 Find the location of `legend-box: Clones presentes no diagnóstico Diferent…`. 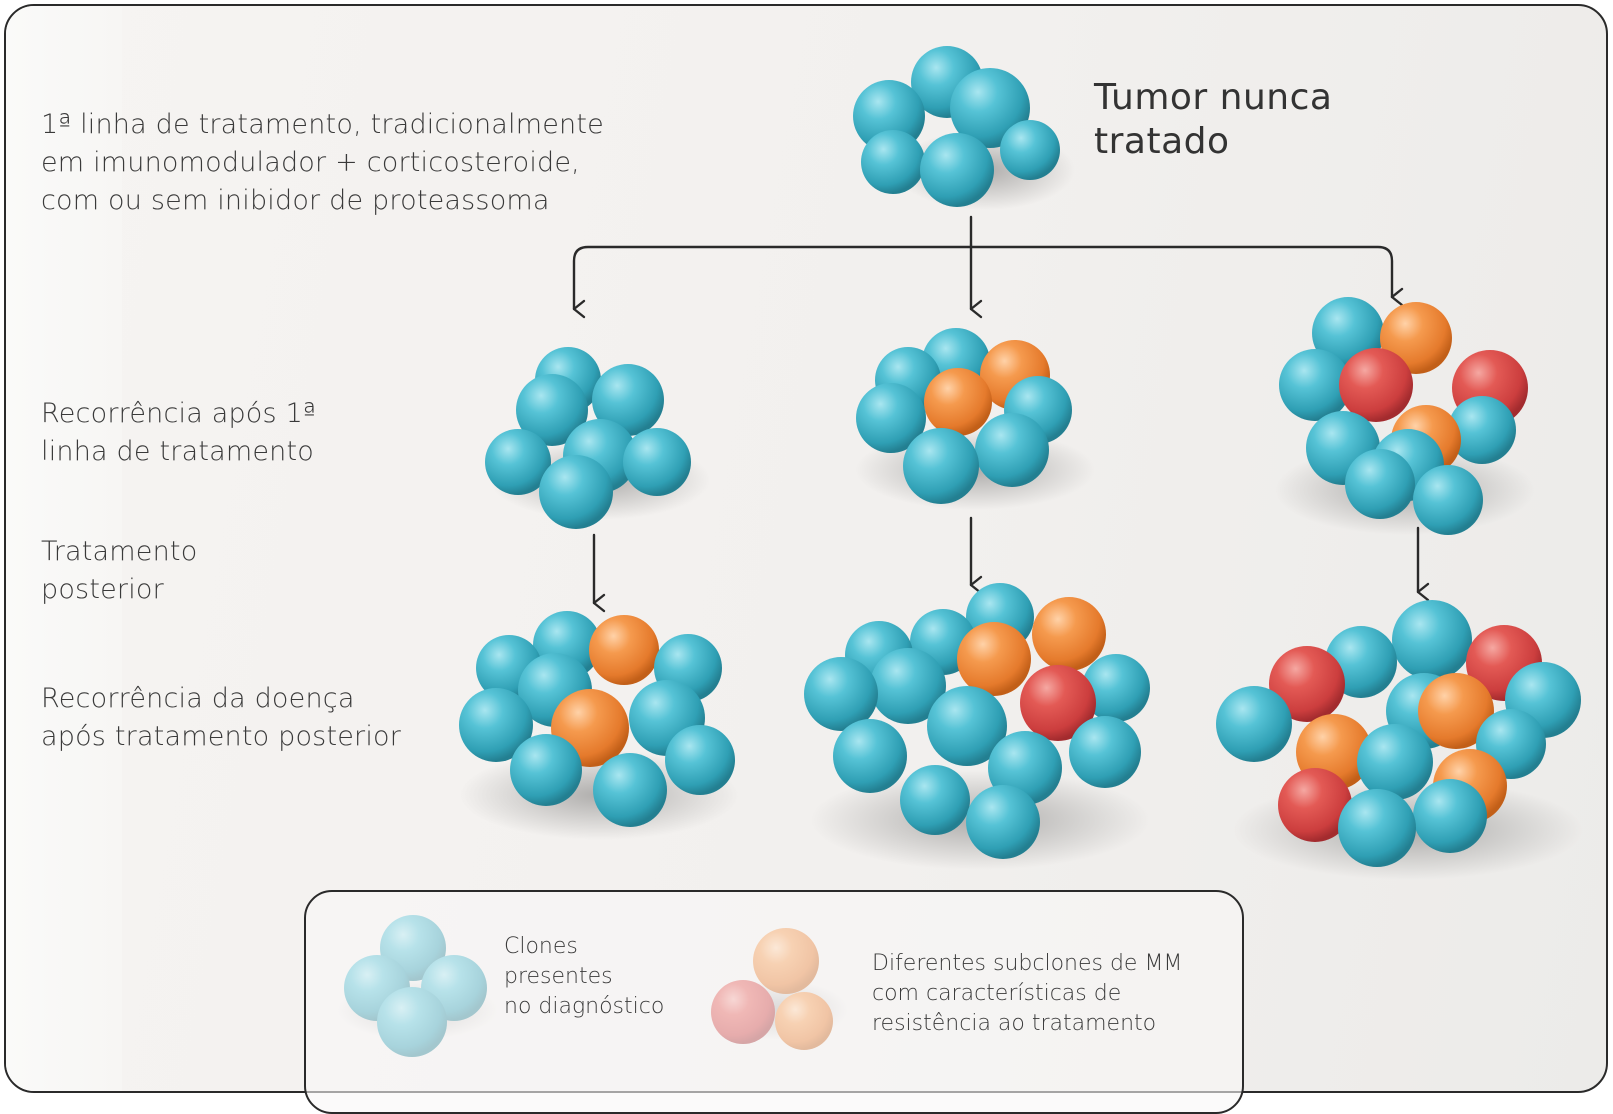

legend-box: Clones presentes no diagnóstico Diferent… is located at coordinates (774, 1002).